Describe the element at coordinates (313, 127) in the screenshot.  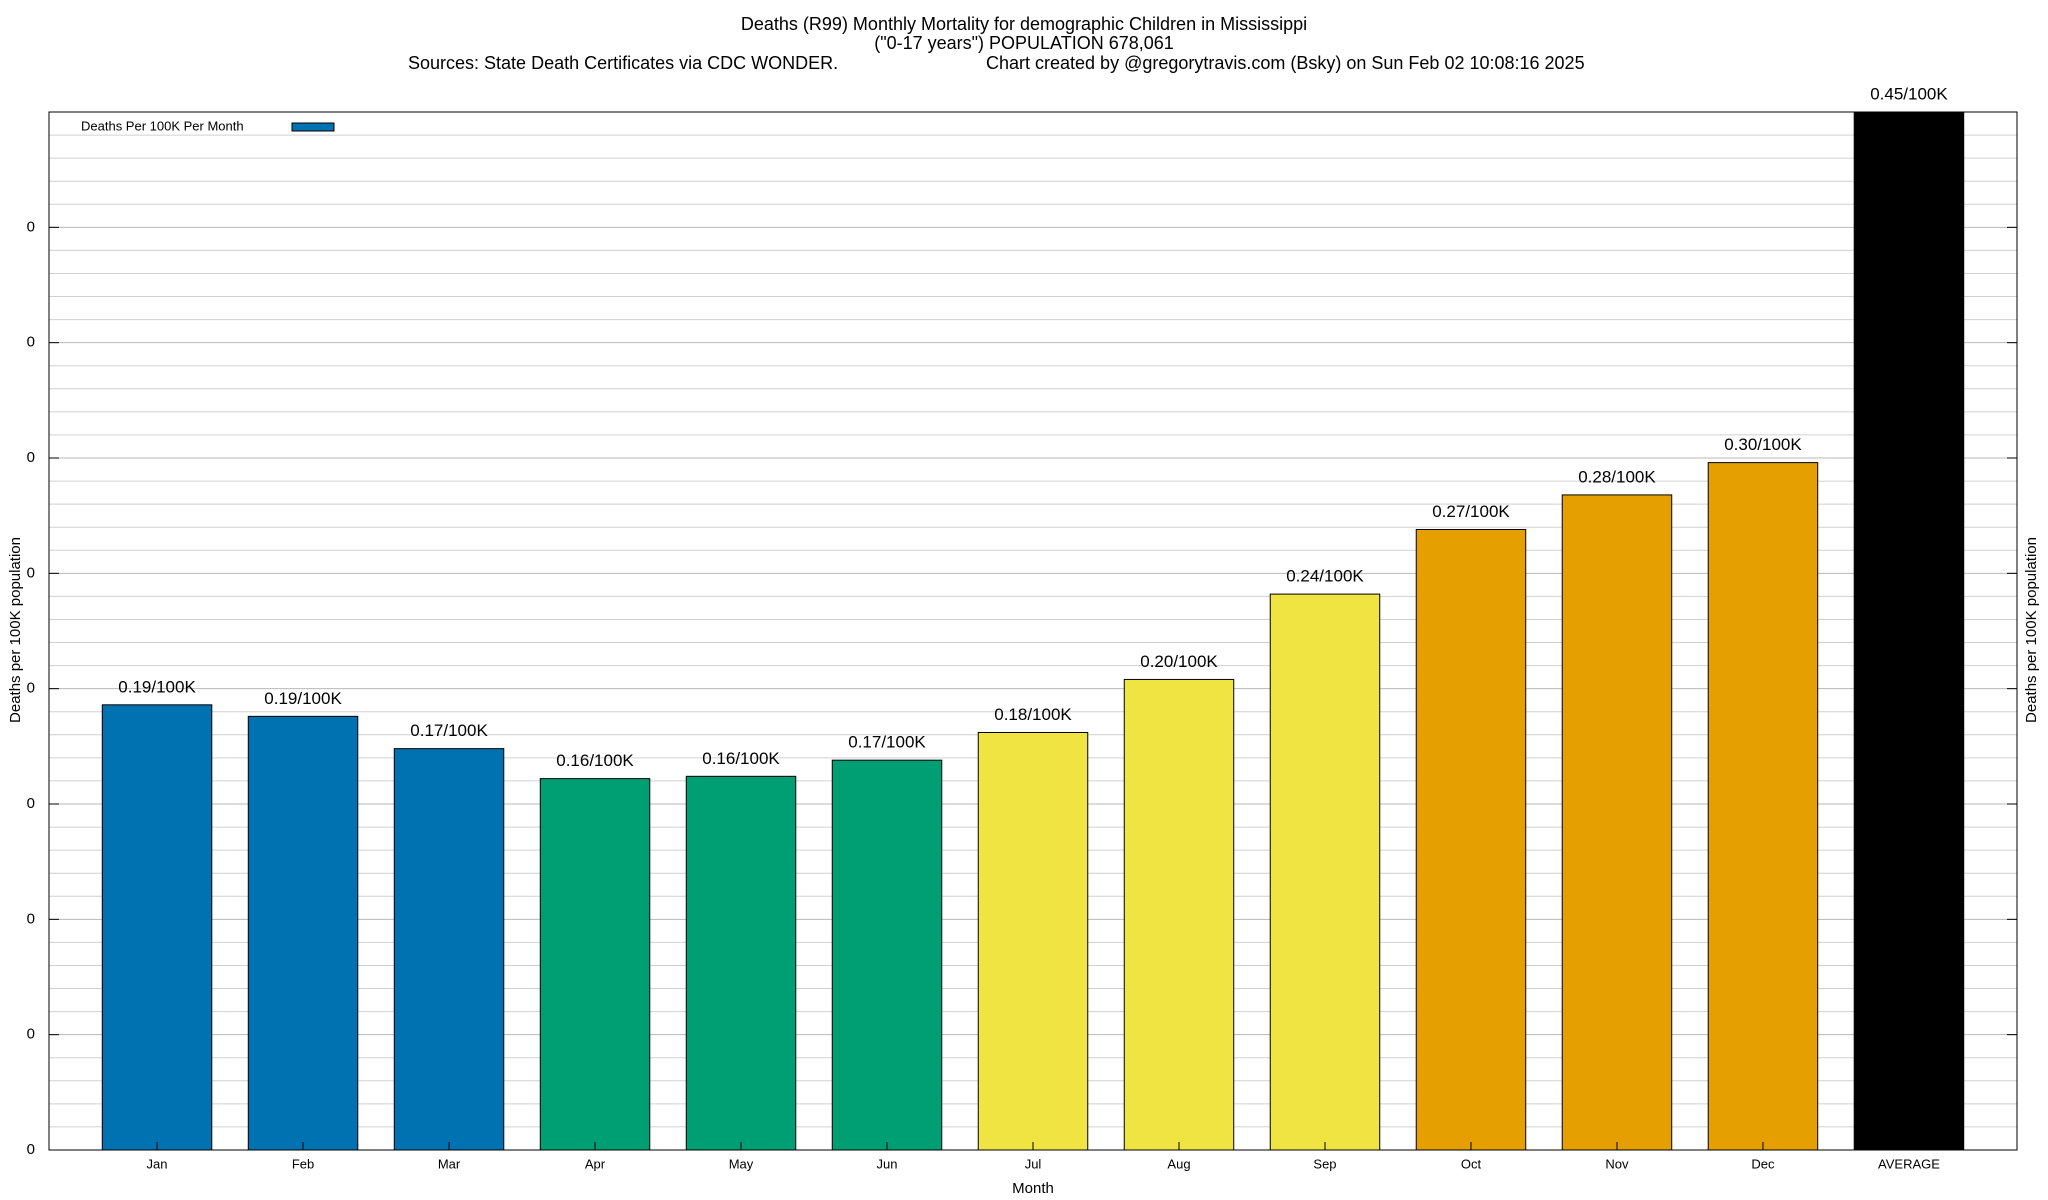
I see `legend-swatch` at that location.